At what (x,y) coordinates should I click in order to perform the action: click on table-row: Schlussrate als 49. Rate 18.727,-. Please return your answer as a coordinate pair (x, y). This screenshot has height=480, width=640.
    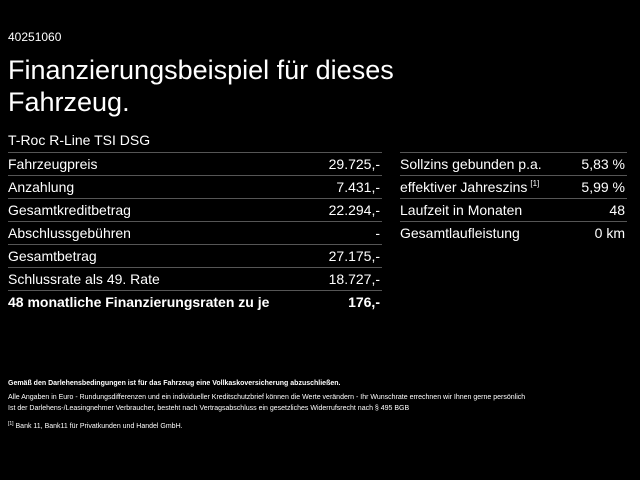
    Looking at the image, I should click on (195, 278).